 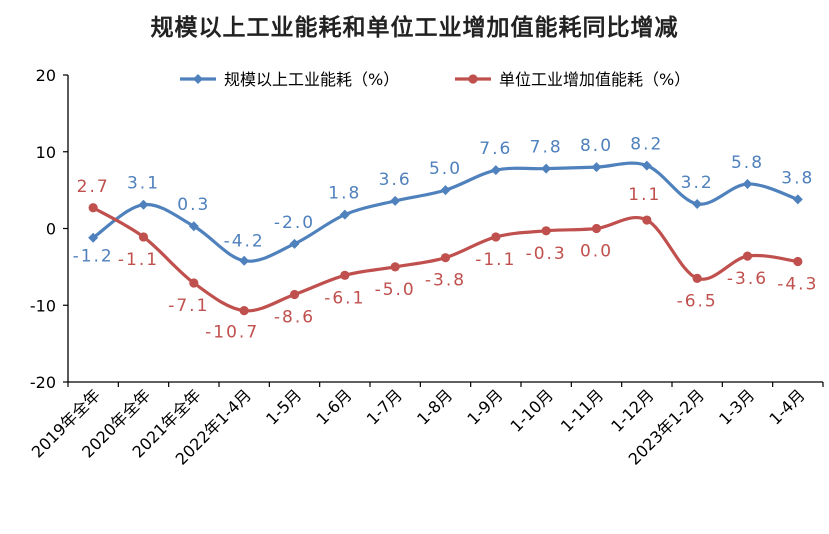 What do you see at coordinates (582, 410) in the screenshot?
I see `x-tick-label: 1-11月` at bounding box center [582, 410].